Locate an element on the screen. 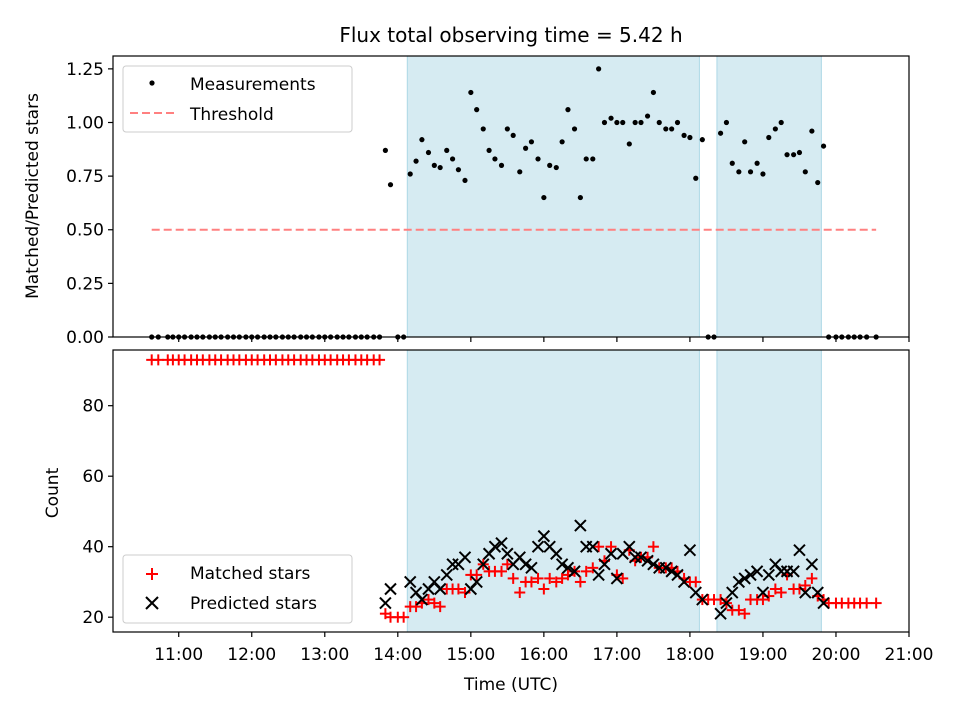 This screenshot has height=720, width=960. y-tick-label: 0.25 is located at coordinates (85, 284).